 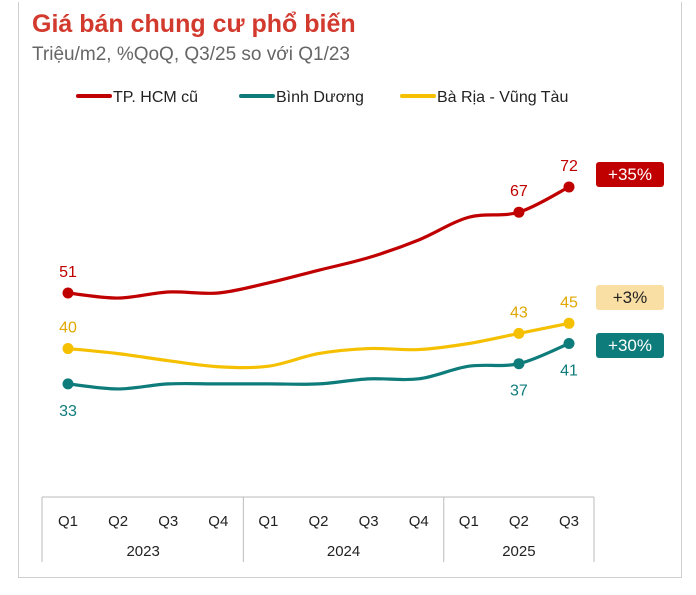 I want to click on change-badge-label: +30%, so click(x=630, y=345).